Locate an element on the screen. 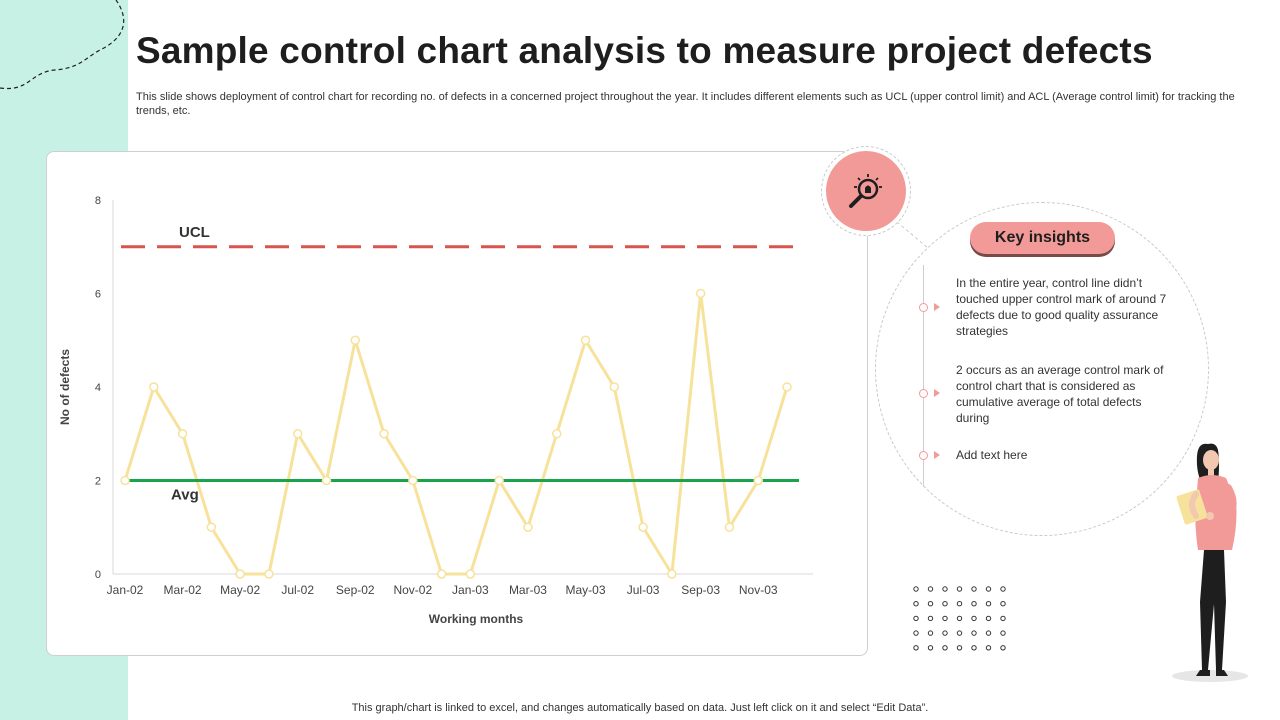 The width and height of the screenshot is (1280, 720). insight-icon-circle is located at coordinates (866, 191).